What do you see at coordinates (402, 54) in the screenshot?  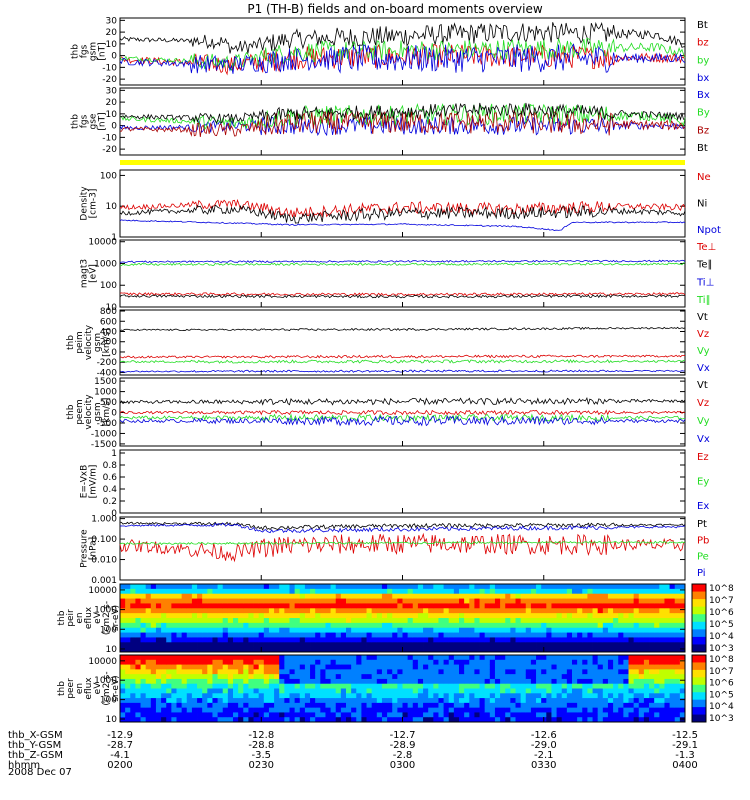 I see `series-by` at bounding box center [402, 54].